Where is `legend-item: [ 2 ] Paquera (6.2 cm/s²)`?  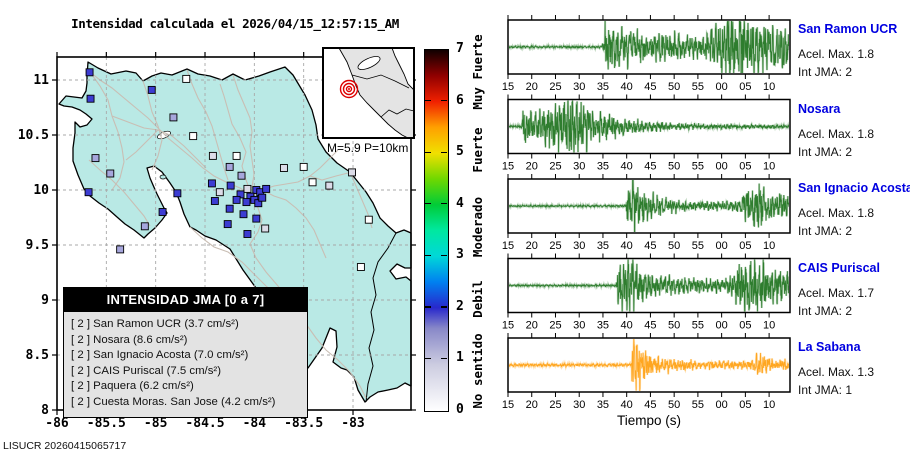
legend-item: [ 2 ] Paquera (6.2 cm/s²) is located at coordinates (132, 386).